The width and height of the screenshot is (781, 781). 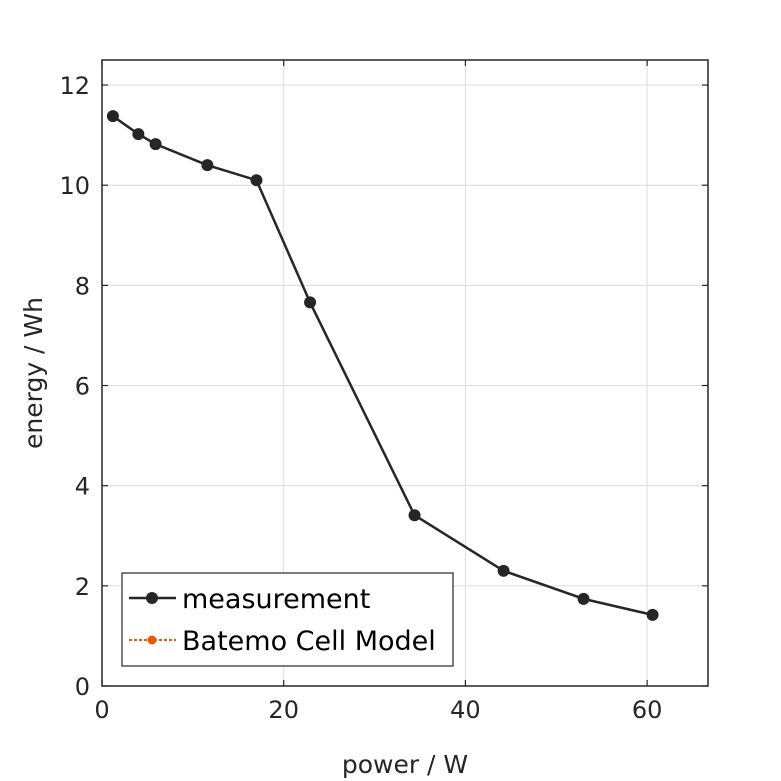 What do you see at coordinates (152, 598) in the screenshot?
I see `legend-marker-measurement` at bounding box center [152, 598].